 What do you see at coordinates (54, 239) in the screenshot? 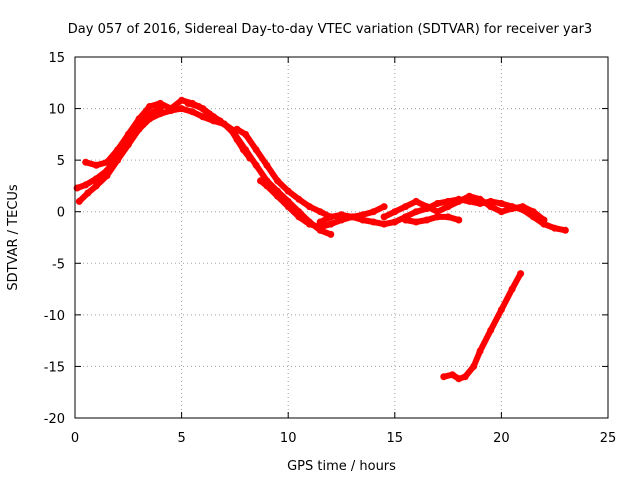
I see `y-tick-labels: -20 -15 -10 -5 0 5 10 15` at bounding box center [54, 239].